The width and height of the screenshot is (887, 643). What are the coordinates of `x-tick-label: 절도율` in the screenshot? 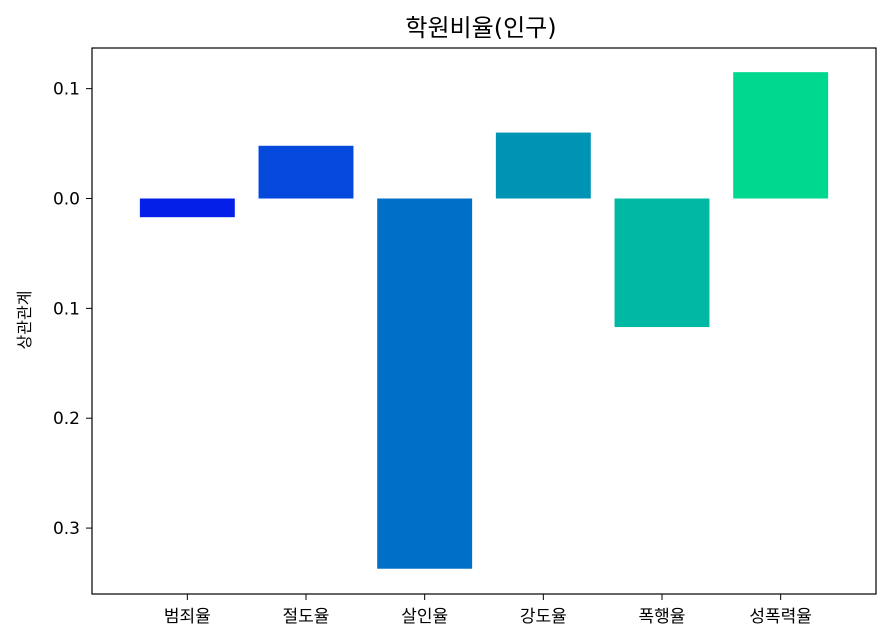 It's located at (306, 617).